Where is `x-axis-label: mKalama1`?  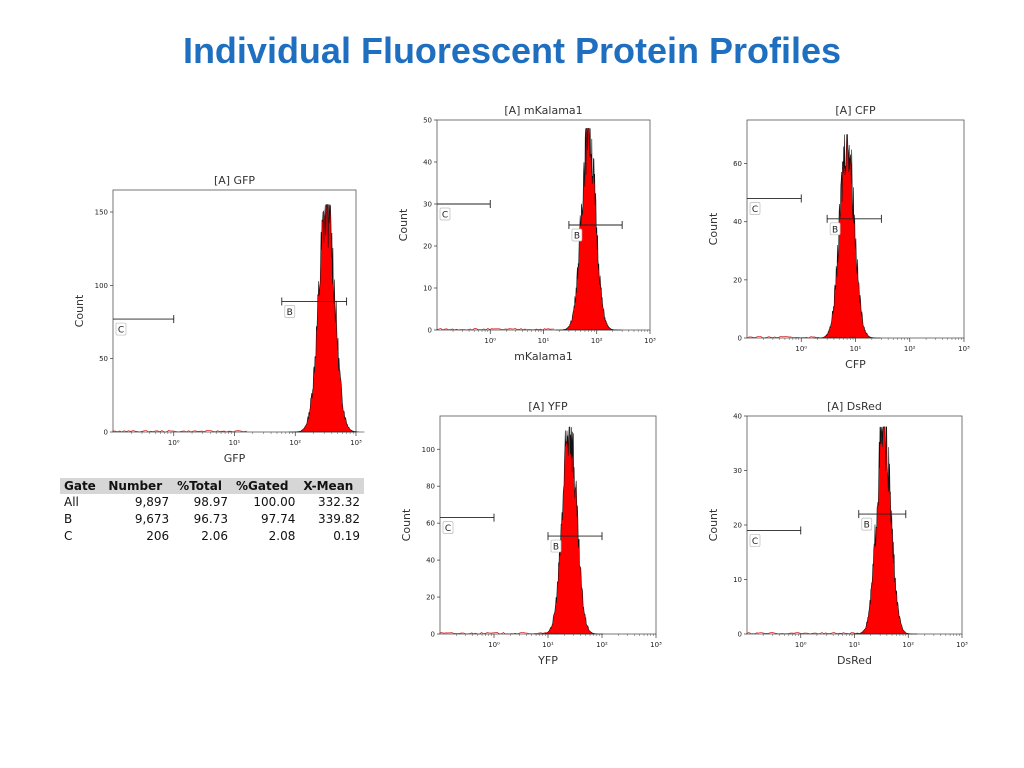
x-axis-label: mKalama1 is located at coordinates (543, 356).